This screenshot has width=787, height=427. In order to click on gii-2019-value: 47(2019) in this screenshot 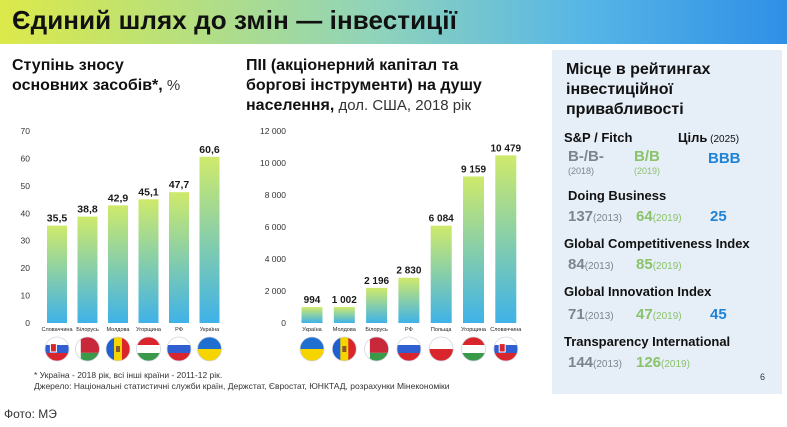, I will do `click(659, 314)`.